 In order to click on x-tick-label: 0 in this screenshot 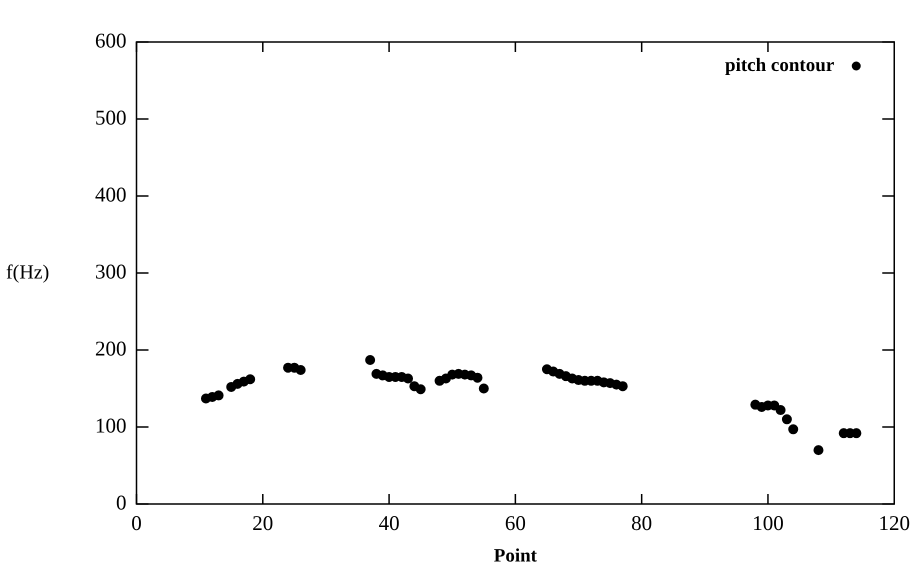, I will do `click(136, 523)`.